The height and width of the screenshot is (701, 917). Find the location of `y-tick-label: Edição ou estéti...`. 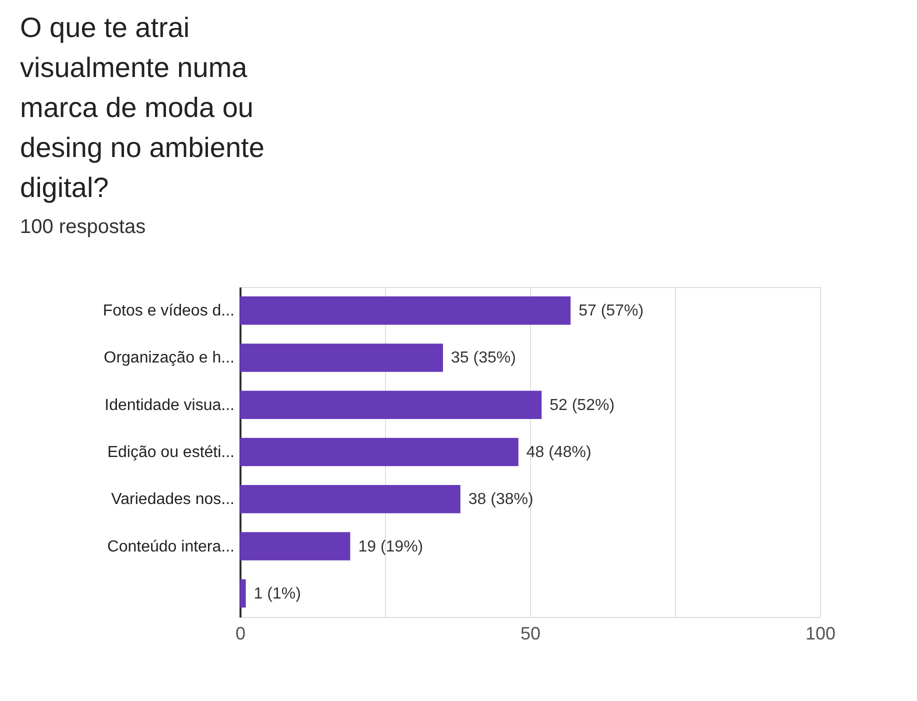

y-tick-label: Edição ou estéti... is located at coordinates (170, 452).